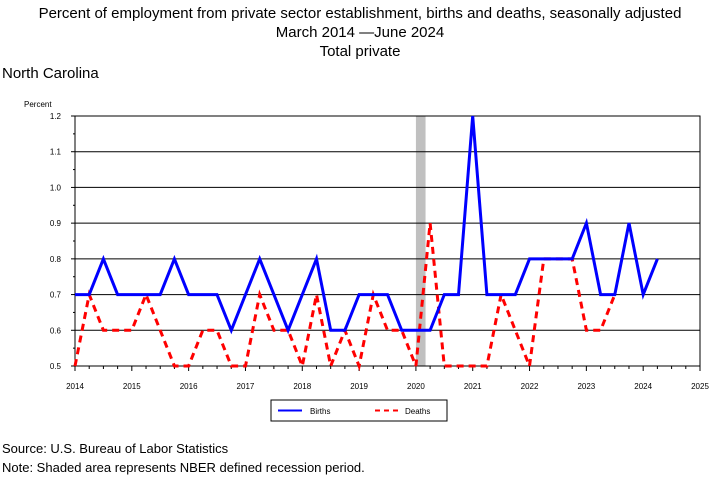  I want to click on y-tick-label: 1.1, so click(56, 152).